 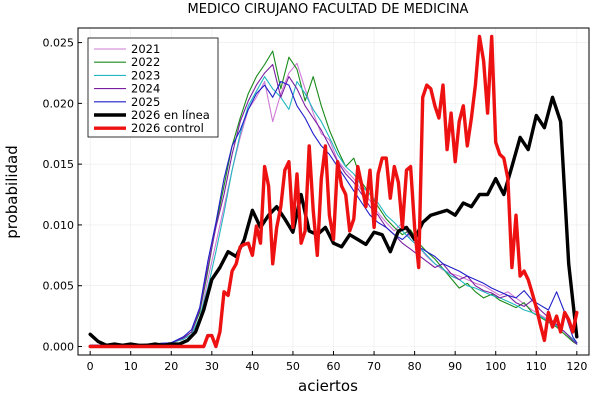 What do you see at coordinates (171, 366) in the screenshot?
I see `x-tick-label: 20` at bounding box center [171, 366].